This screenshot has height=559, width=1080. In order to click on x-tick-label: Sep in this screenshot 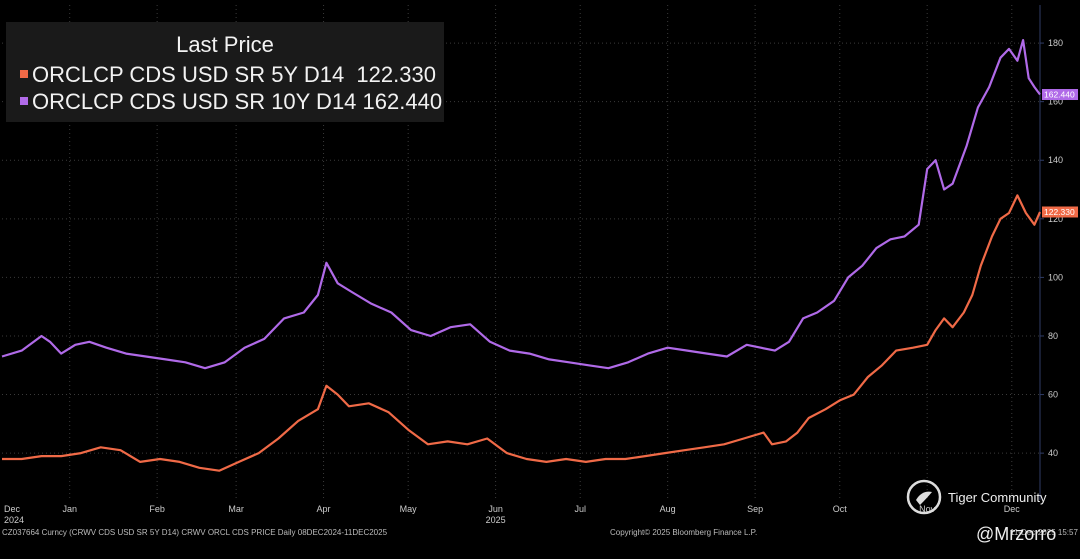, I will do `click(755, 509)`.